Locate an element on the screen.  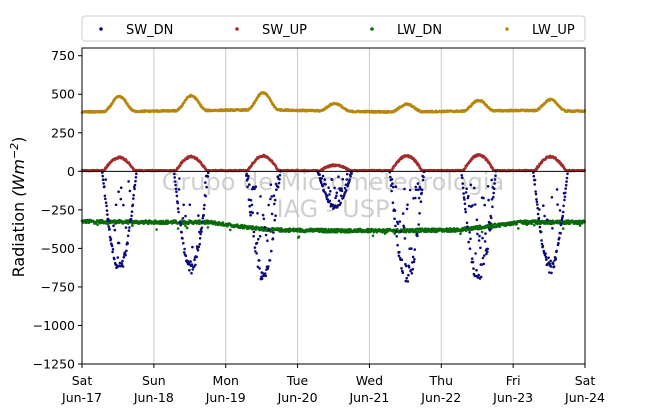
x-tick-date: Jun-22 is located at coordinates (440, 397).